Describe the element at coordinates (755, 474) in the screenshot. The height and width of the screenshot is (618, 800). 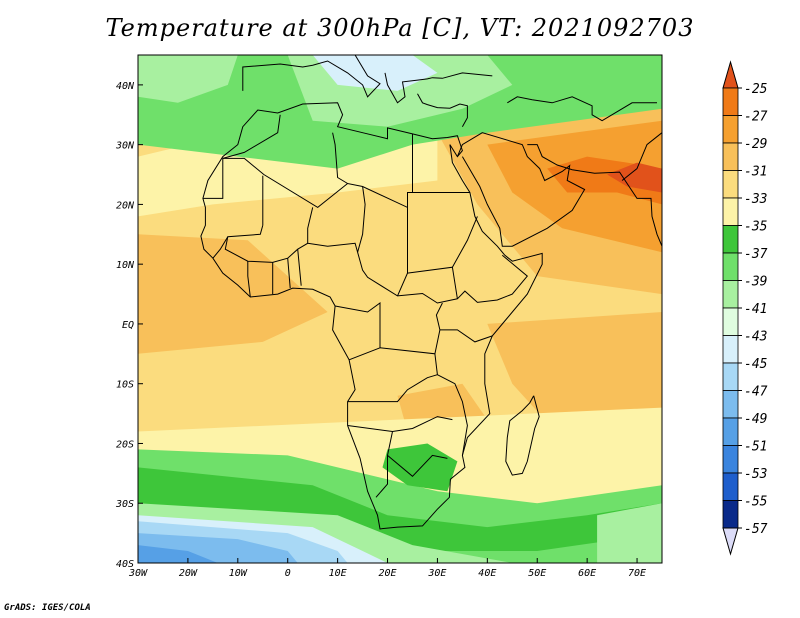
I see `colorbar-label: -53` at that location.